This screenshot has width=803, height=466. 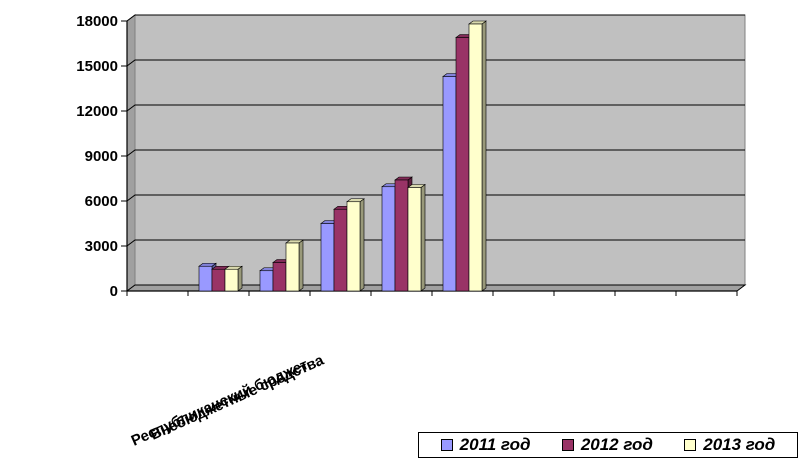 I want to click on y-tick-label: 12000, so click(x=97, y=111).